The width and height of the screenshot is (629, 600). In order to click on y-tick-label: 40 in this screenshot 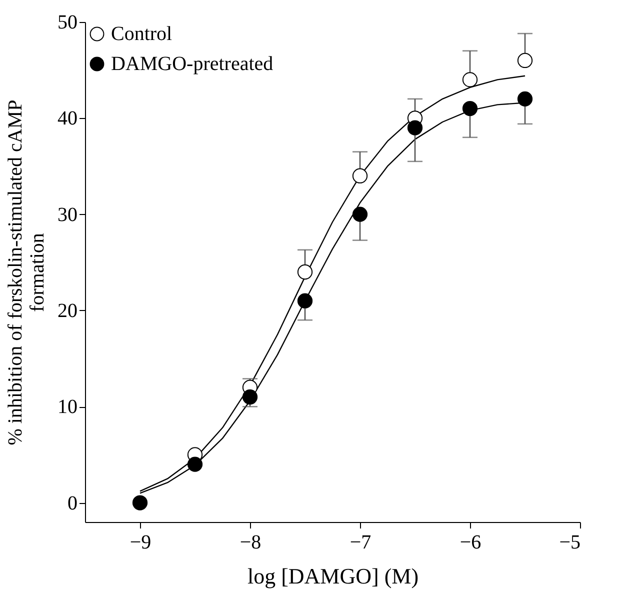, I will do `click(68, 119)`.